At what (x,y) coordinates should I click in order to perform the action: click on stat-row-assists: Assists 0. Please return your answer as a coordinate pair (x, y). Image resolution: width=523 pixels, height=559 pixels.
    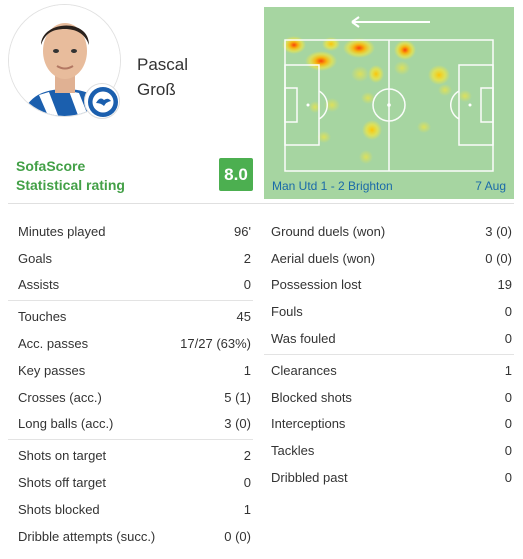
    Looking at the image, I should click on (130, 285).